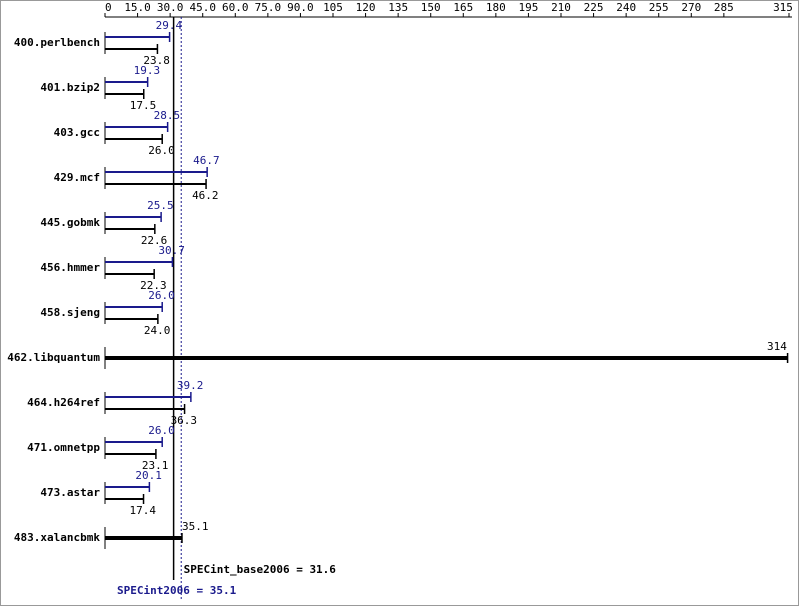 The width and height of the screenshot is (799, 606). What do you see at coordinates (561, 7) in the screenshot?
I see `x-tick-label: 210` at bounding box center [561, 7].